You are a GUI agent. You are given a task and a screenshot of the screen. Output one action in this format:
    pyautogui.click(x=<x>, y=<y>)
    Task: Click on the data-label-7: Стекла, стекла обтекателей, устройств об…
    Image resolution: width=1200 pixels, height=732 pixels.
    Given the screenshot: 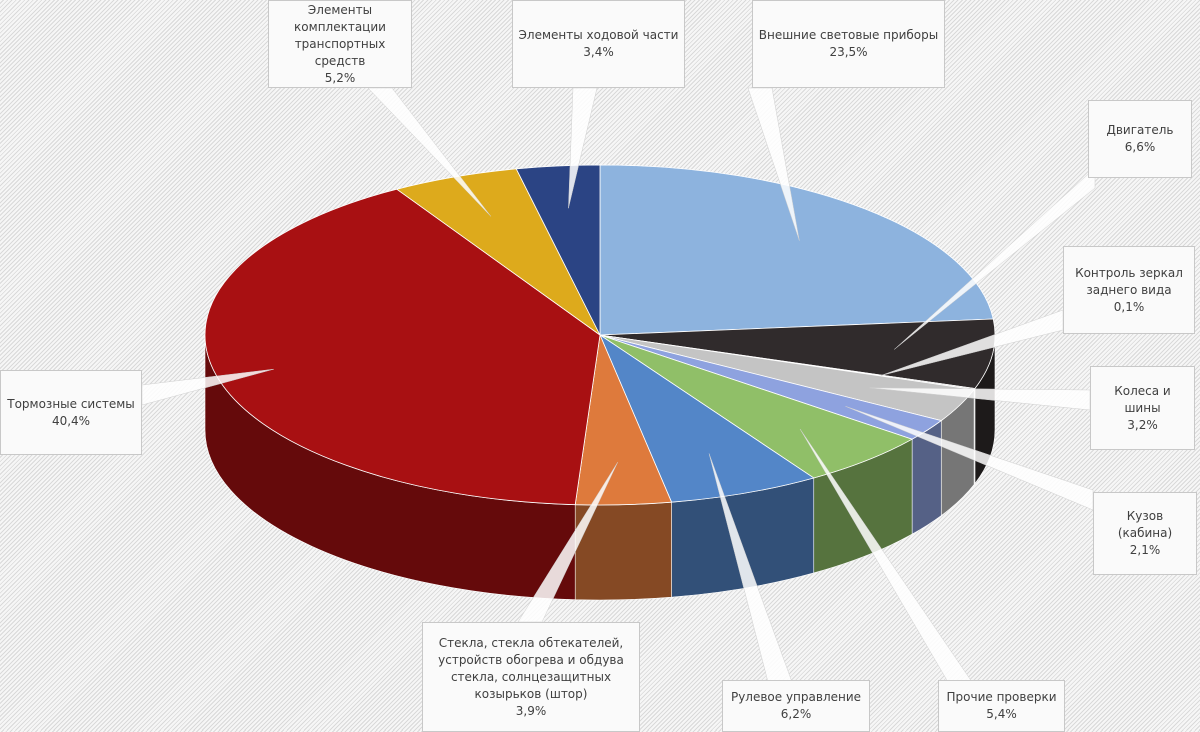 What is the action you would take?
    pyautogui.click(x=531, y=677)
    